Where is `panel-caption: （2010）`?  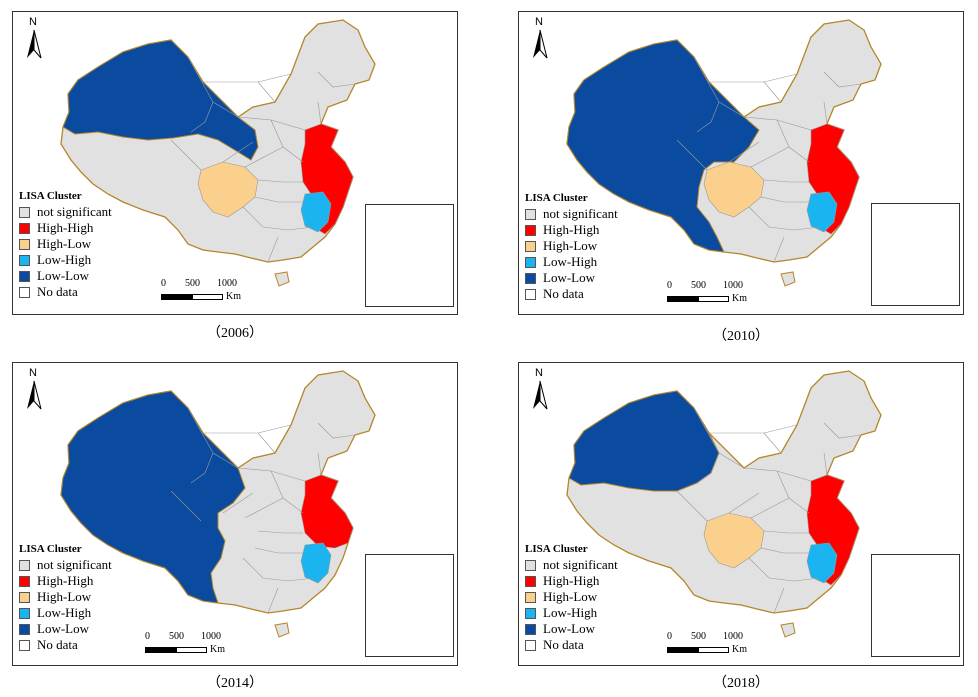
panel-caption: （2010） is located at coordinates (741, 336).